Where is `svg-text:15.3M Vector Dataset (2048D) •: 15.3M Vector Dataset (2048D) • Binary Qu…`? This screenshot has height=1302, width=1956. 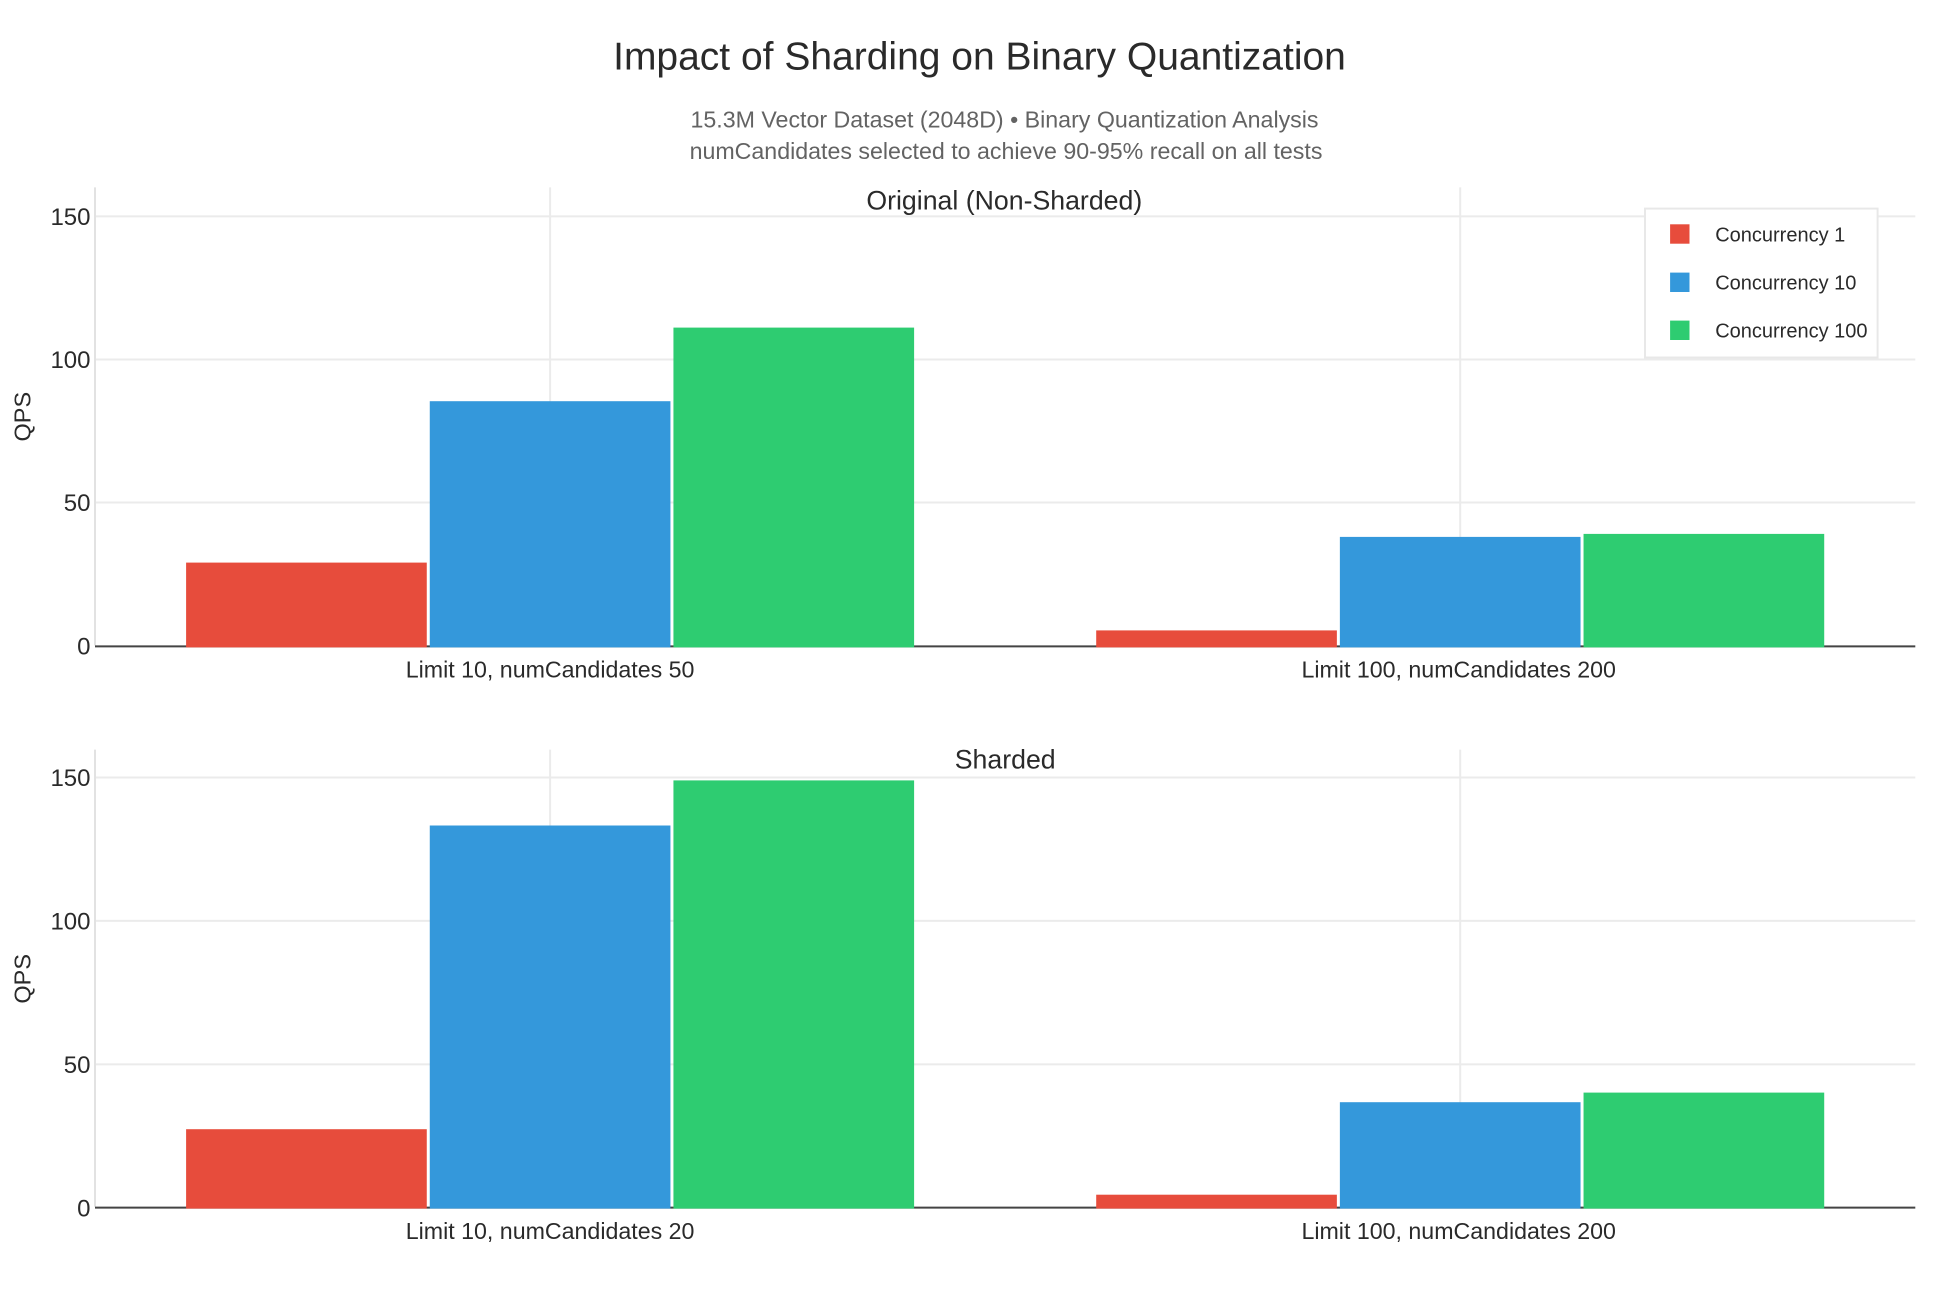
svg-text:15.3M Vector Dataset (2048D) •: 15.3M Vector Dataset (2048D) • Binary Qu… is located at coordinates (1004, 120).